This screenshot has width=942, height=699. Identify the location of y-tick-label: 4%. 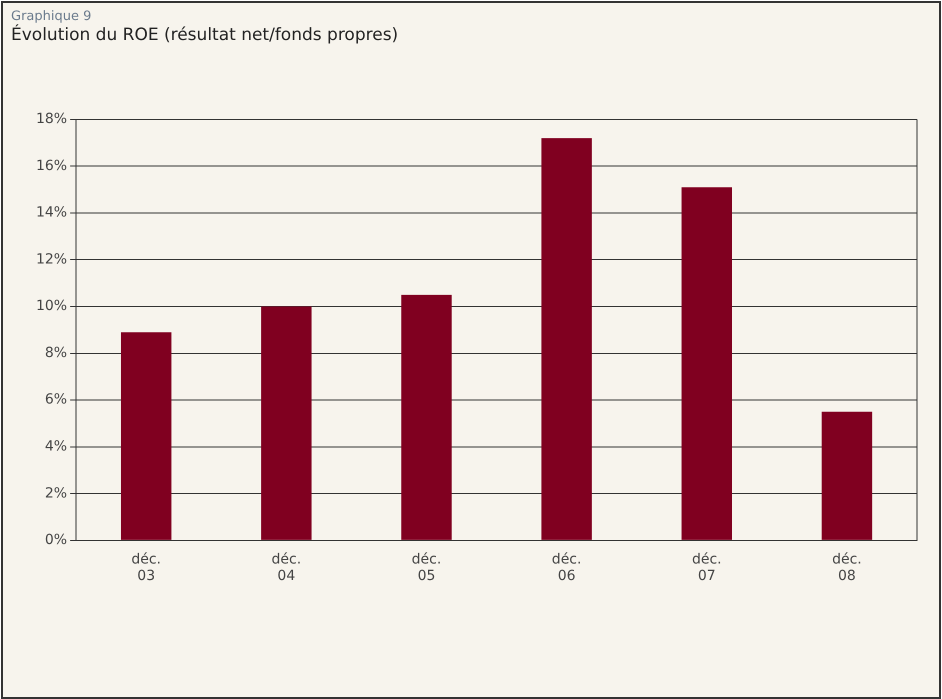
(56, 446).